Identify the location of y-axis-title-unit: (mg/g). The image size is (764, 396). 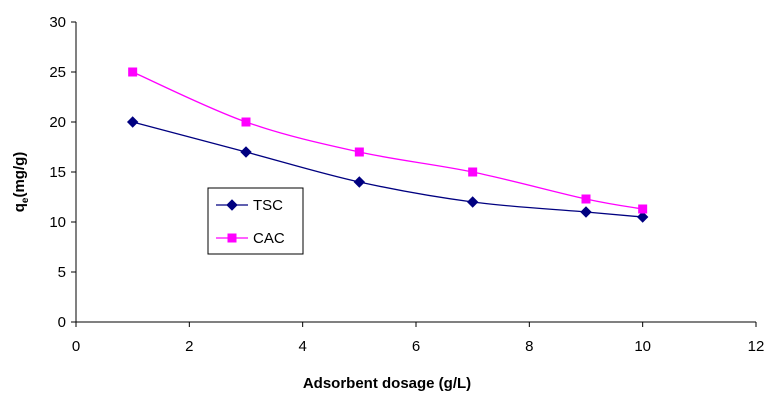
(19, 175).